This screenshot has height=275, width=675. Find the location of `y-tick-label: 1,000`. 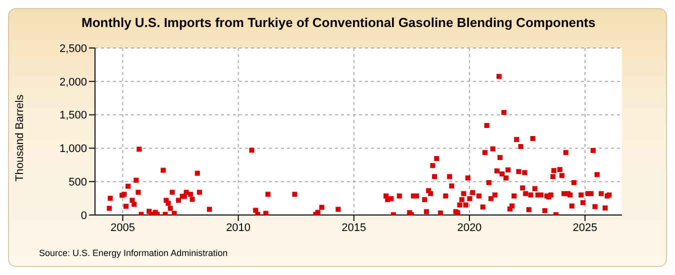

y-tick-label: 1,000 is located at coordinates (73, 149).